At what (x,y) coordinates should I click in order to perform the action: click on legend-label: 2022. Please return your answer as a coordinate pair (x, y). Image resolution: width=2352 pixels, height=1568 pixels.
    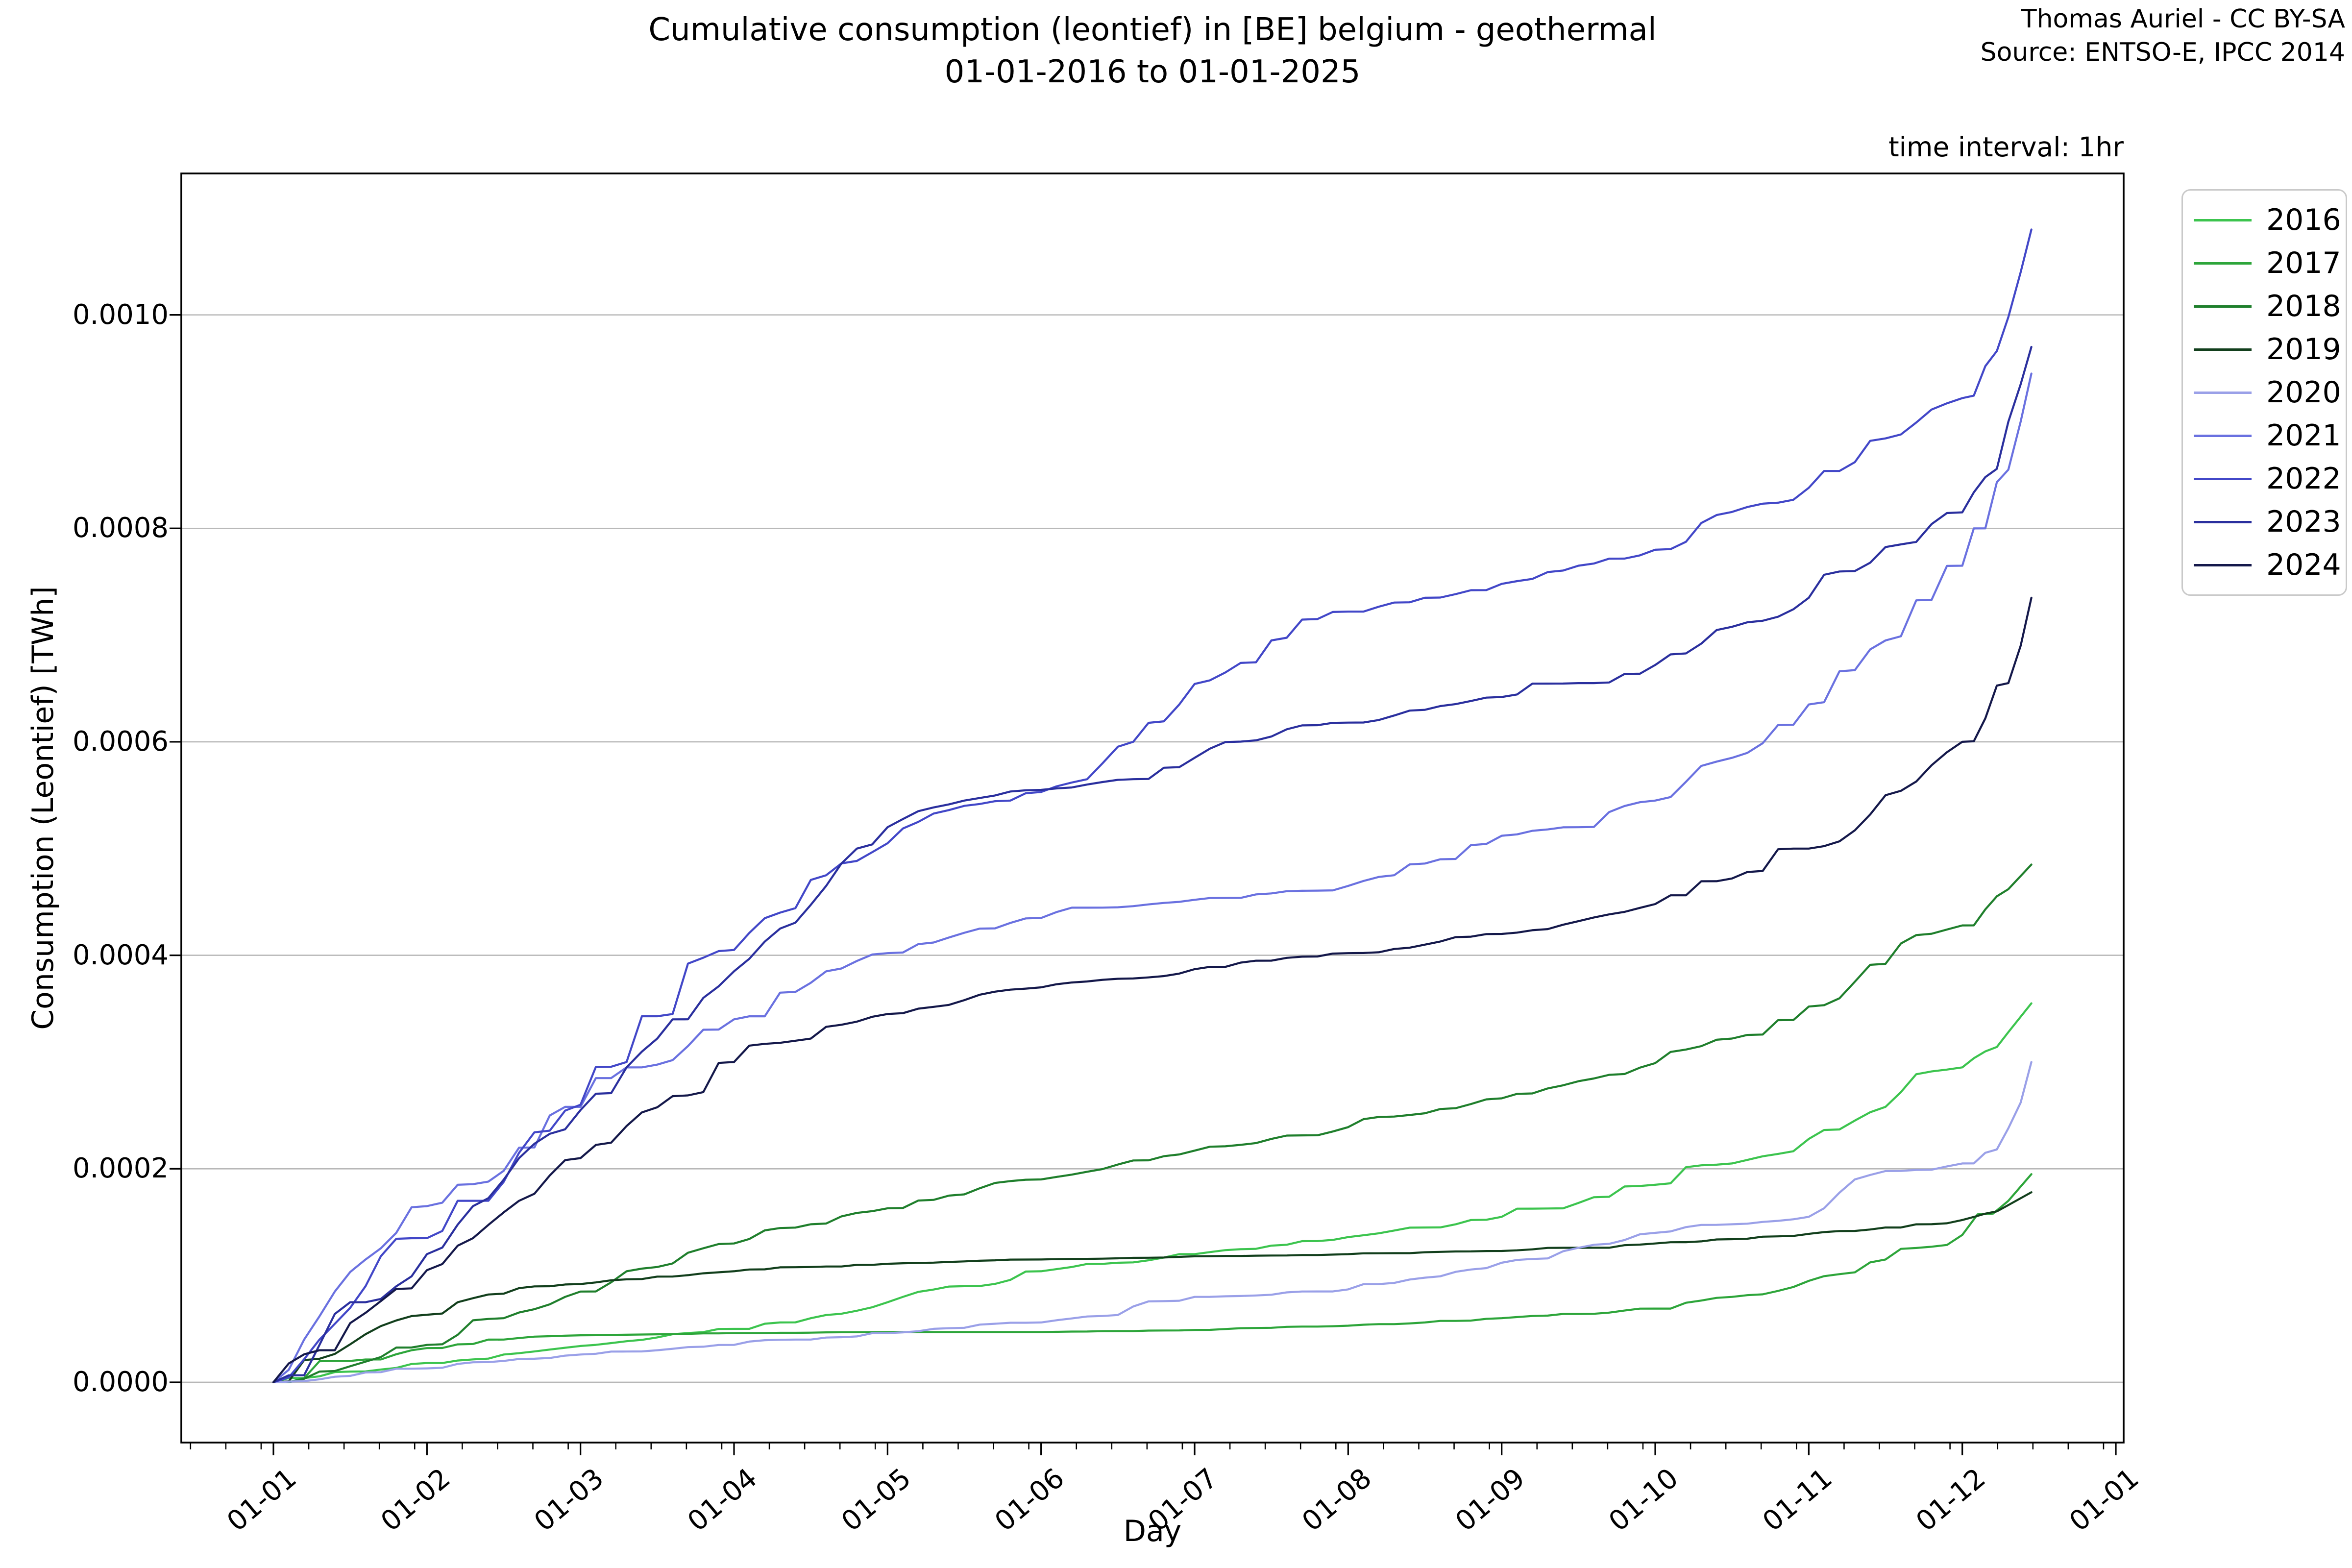
    Looking at the image, I should click on (2303, 479).